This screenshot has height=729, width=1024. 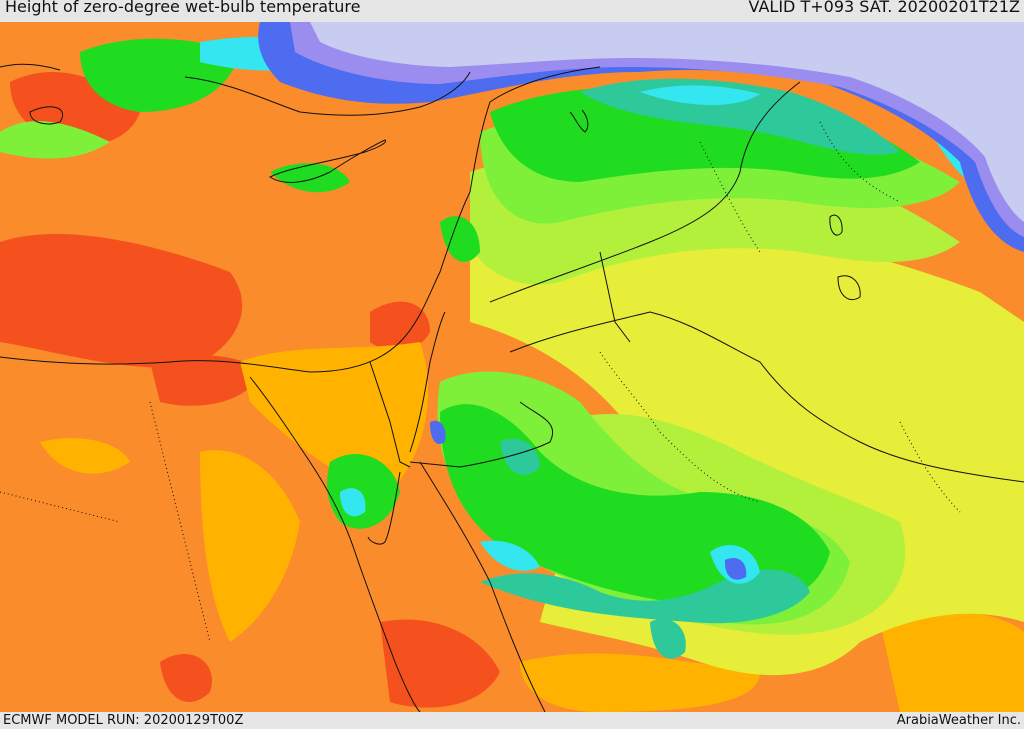 What do you see at coordinates (123, 720) in the screenshot?
I see `model-run-label: ECMWF MODEL RUN: 20200129T00Z` at bounding box center [123, 720].